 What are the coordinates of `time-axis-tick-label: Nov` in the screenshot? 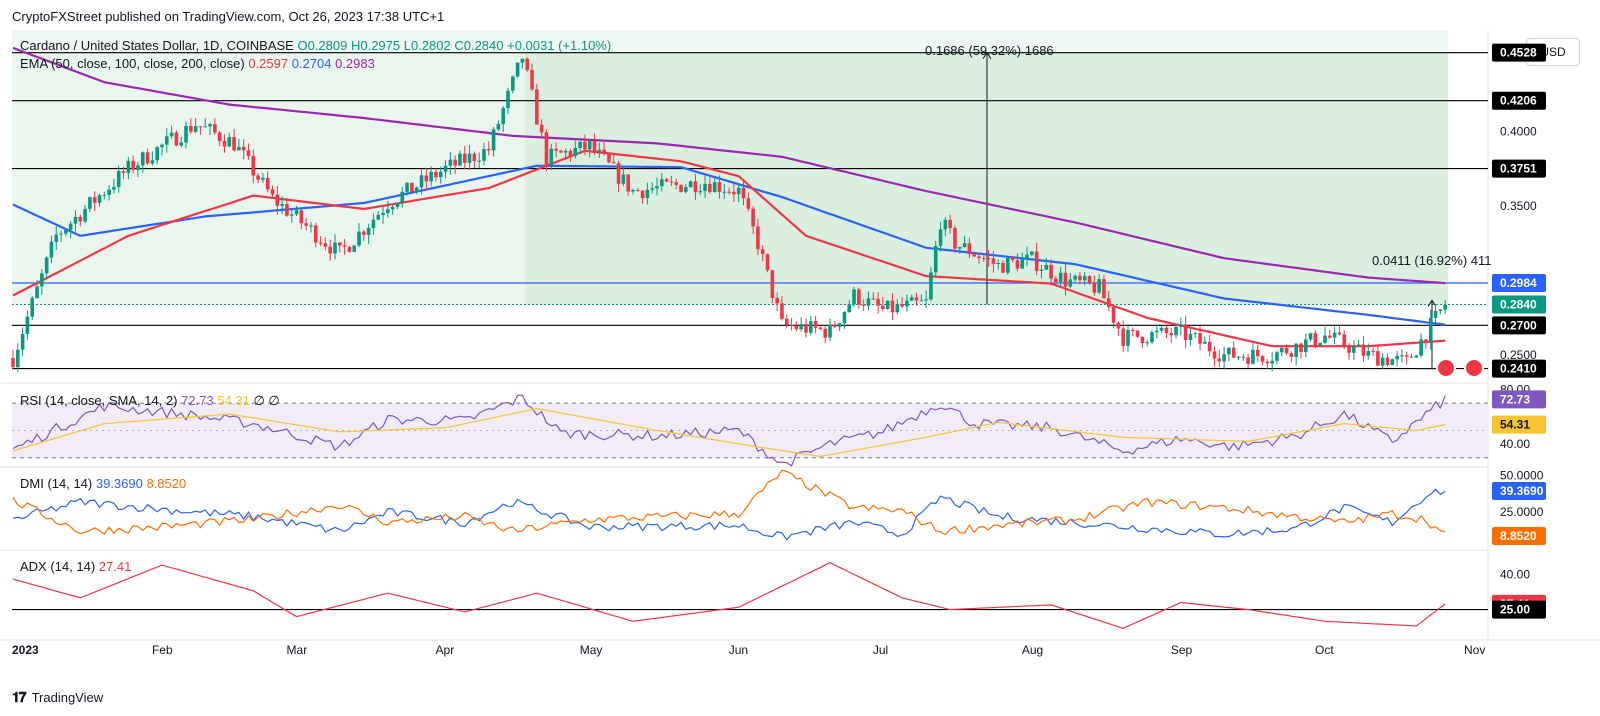 It's located at (1474, 650).